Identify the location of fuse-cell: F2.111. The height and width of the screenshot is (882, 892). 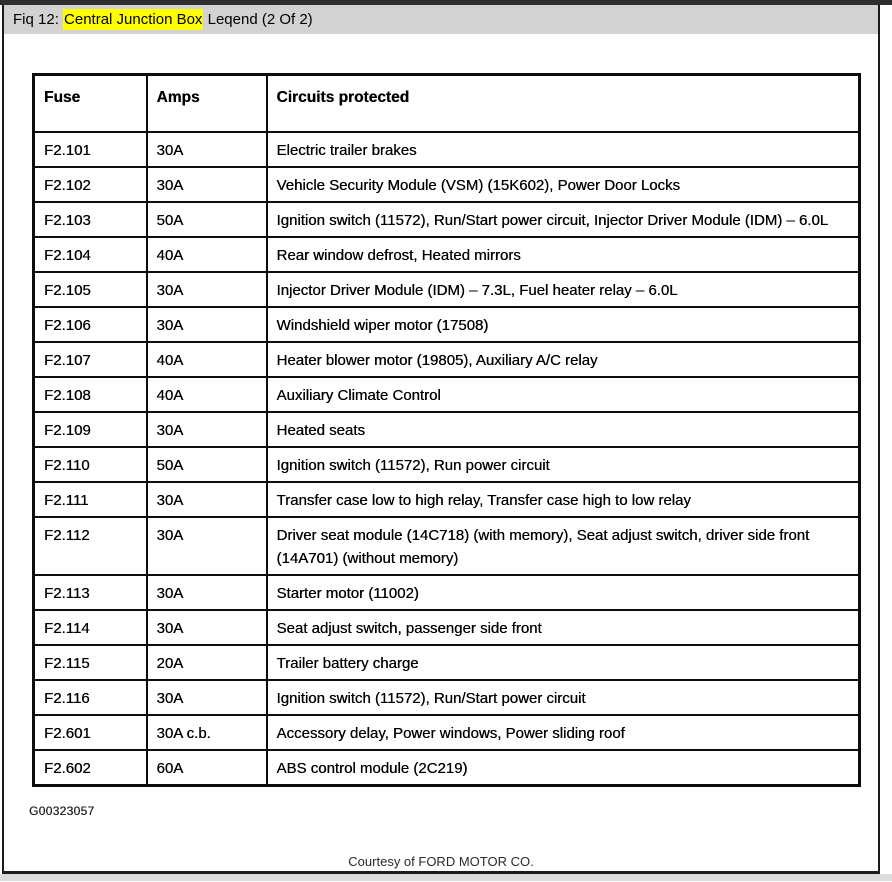
(90, 499).